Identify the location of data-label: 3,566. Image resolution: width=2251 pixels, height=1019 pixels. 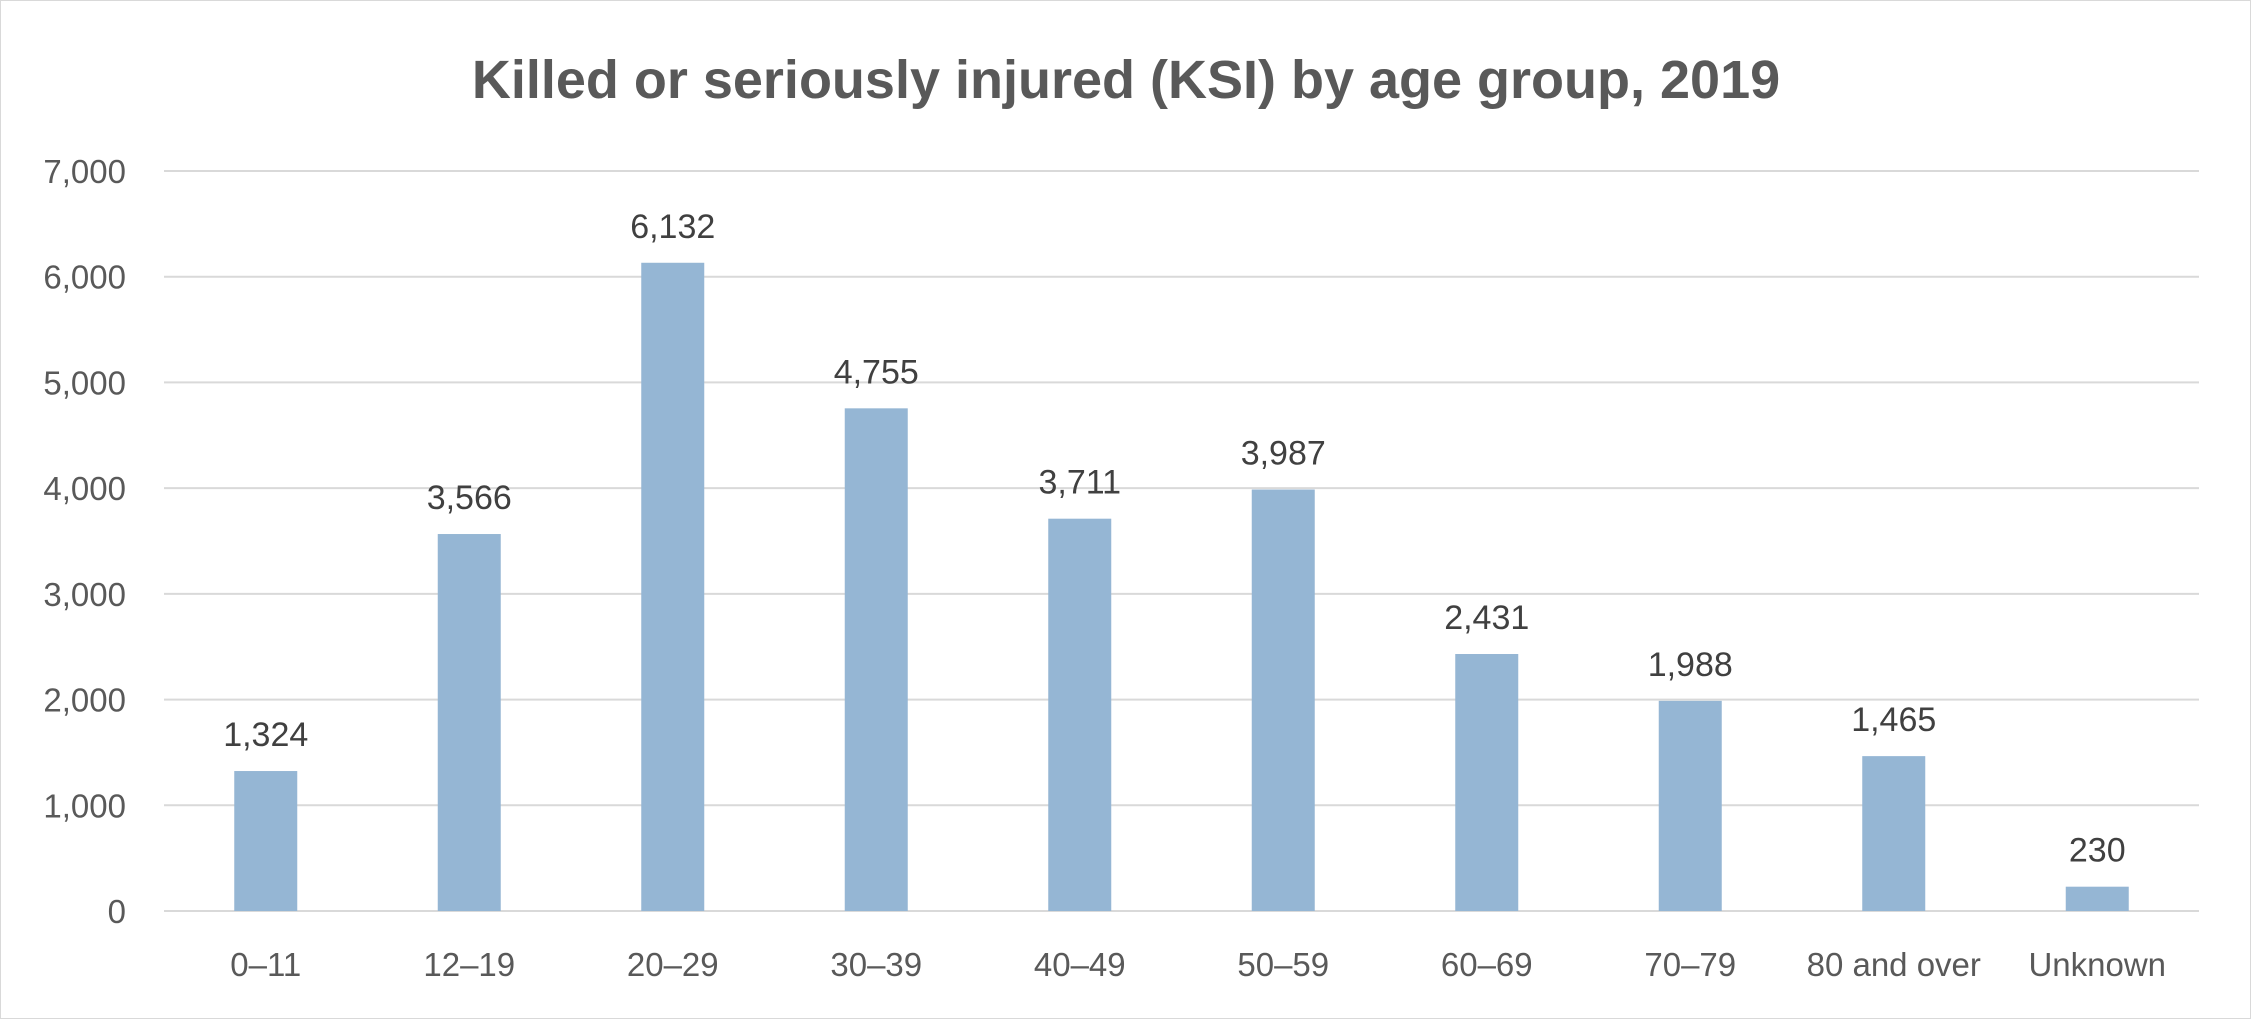
(469, 498).